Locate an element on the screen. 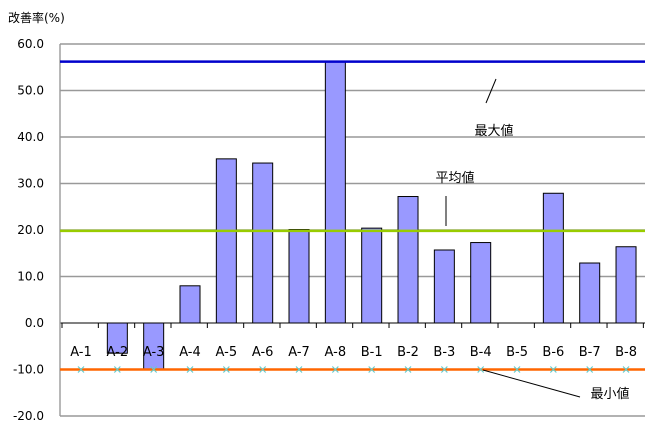  category-label: B-7 is located at coordinates (590, 352).